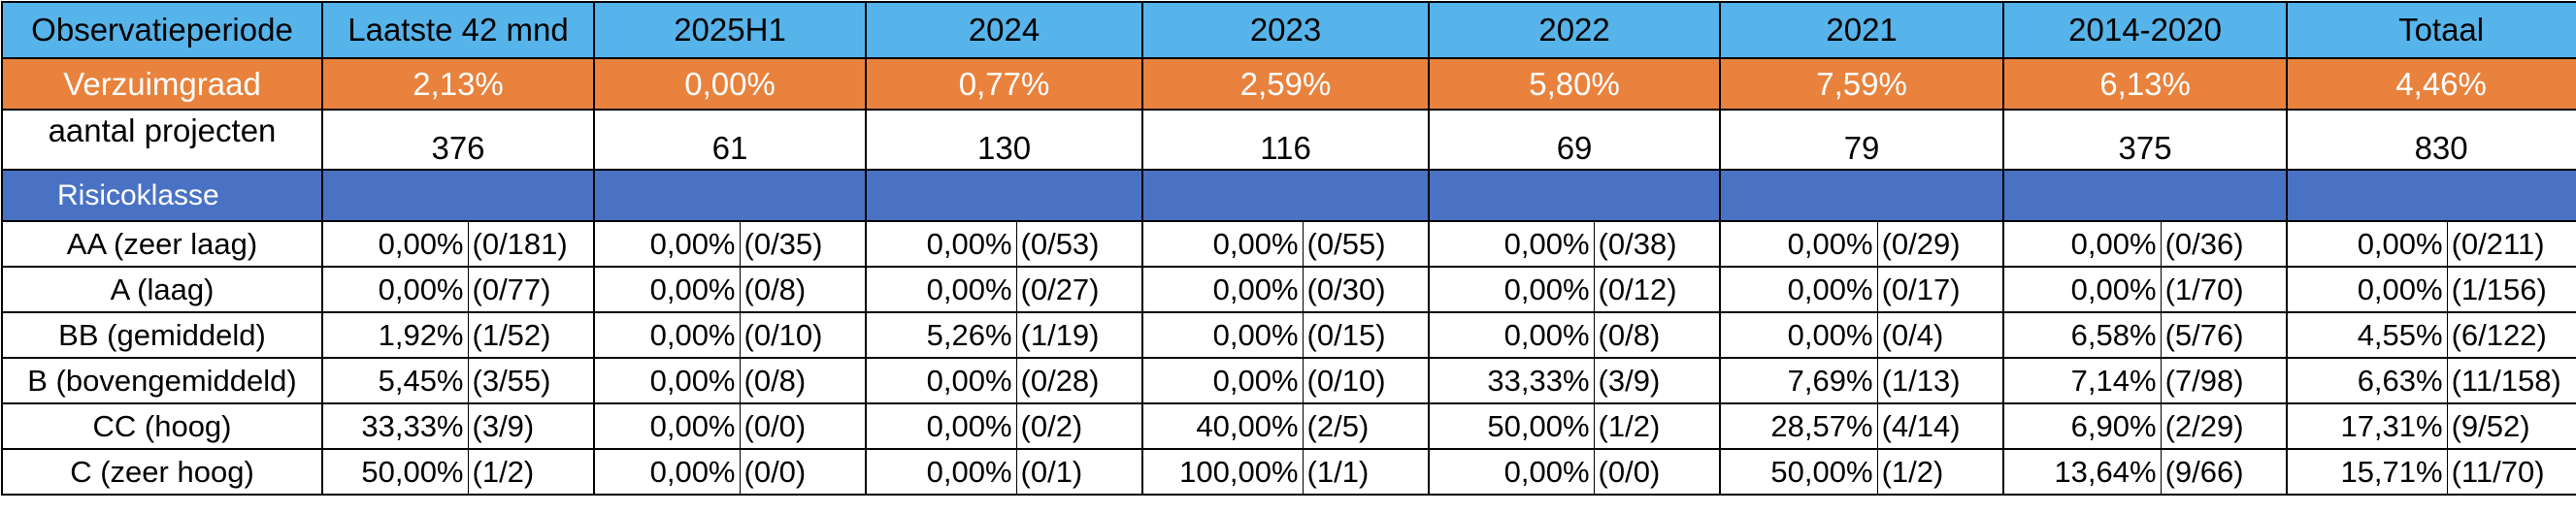 This screenshot has height=513, width=2576. What do you see at coordinates (2367, 335) in the screenshot?
I see `default-rate: 4,55%` at bounding box center [2367, 335].